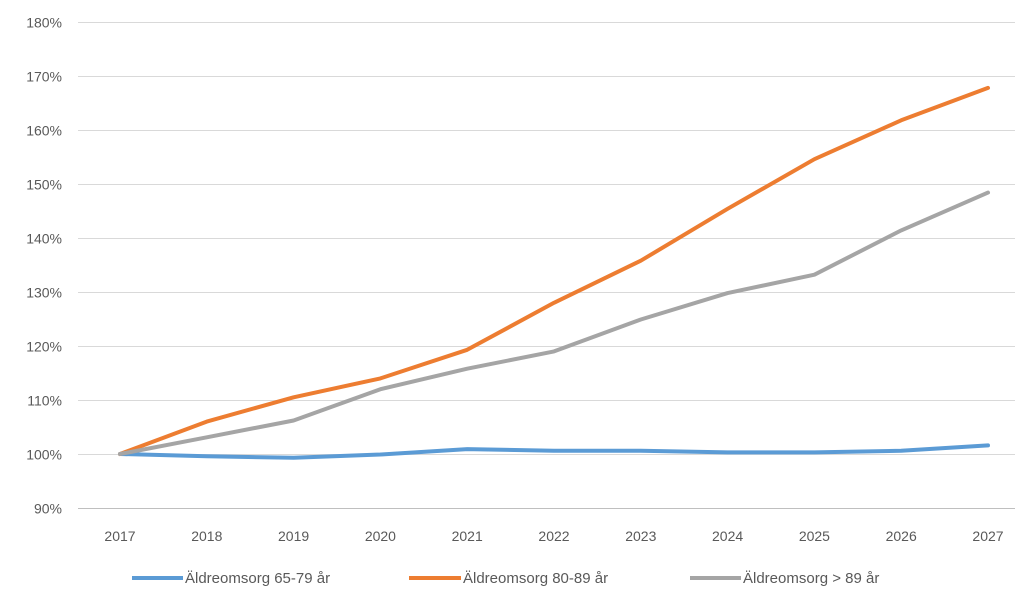 This screenshot has width=1020, height=599. What do you see at coordinates (44, 293) in the screenshot?
I see `y-tick-label: 130%` at bounding box center [44, 293].